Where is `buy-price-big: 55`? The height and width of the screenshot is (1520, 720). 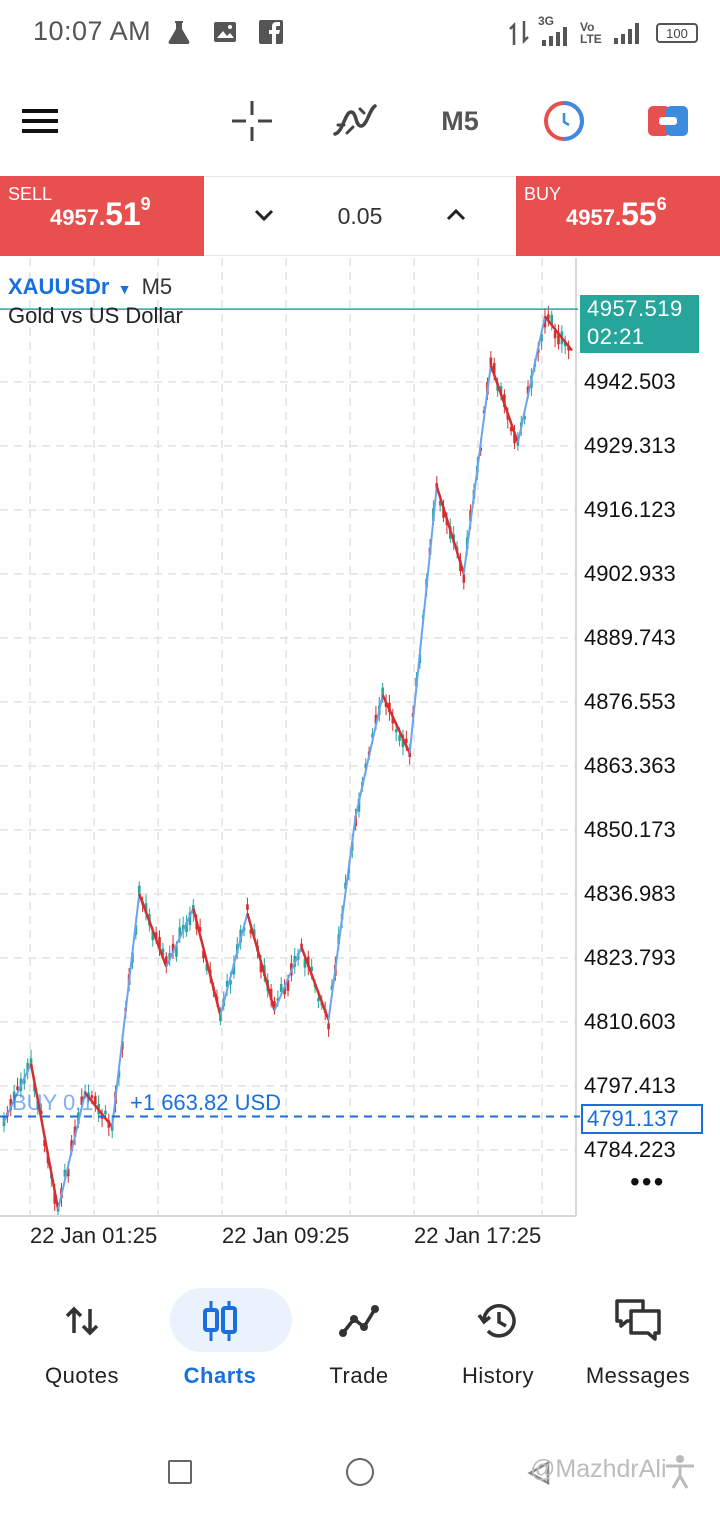 buy-price-big: 55 is located at coordinates (639, 214).